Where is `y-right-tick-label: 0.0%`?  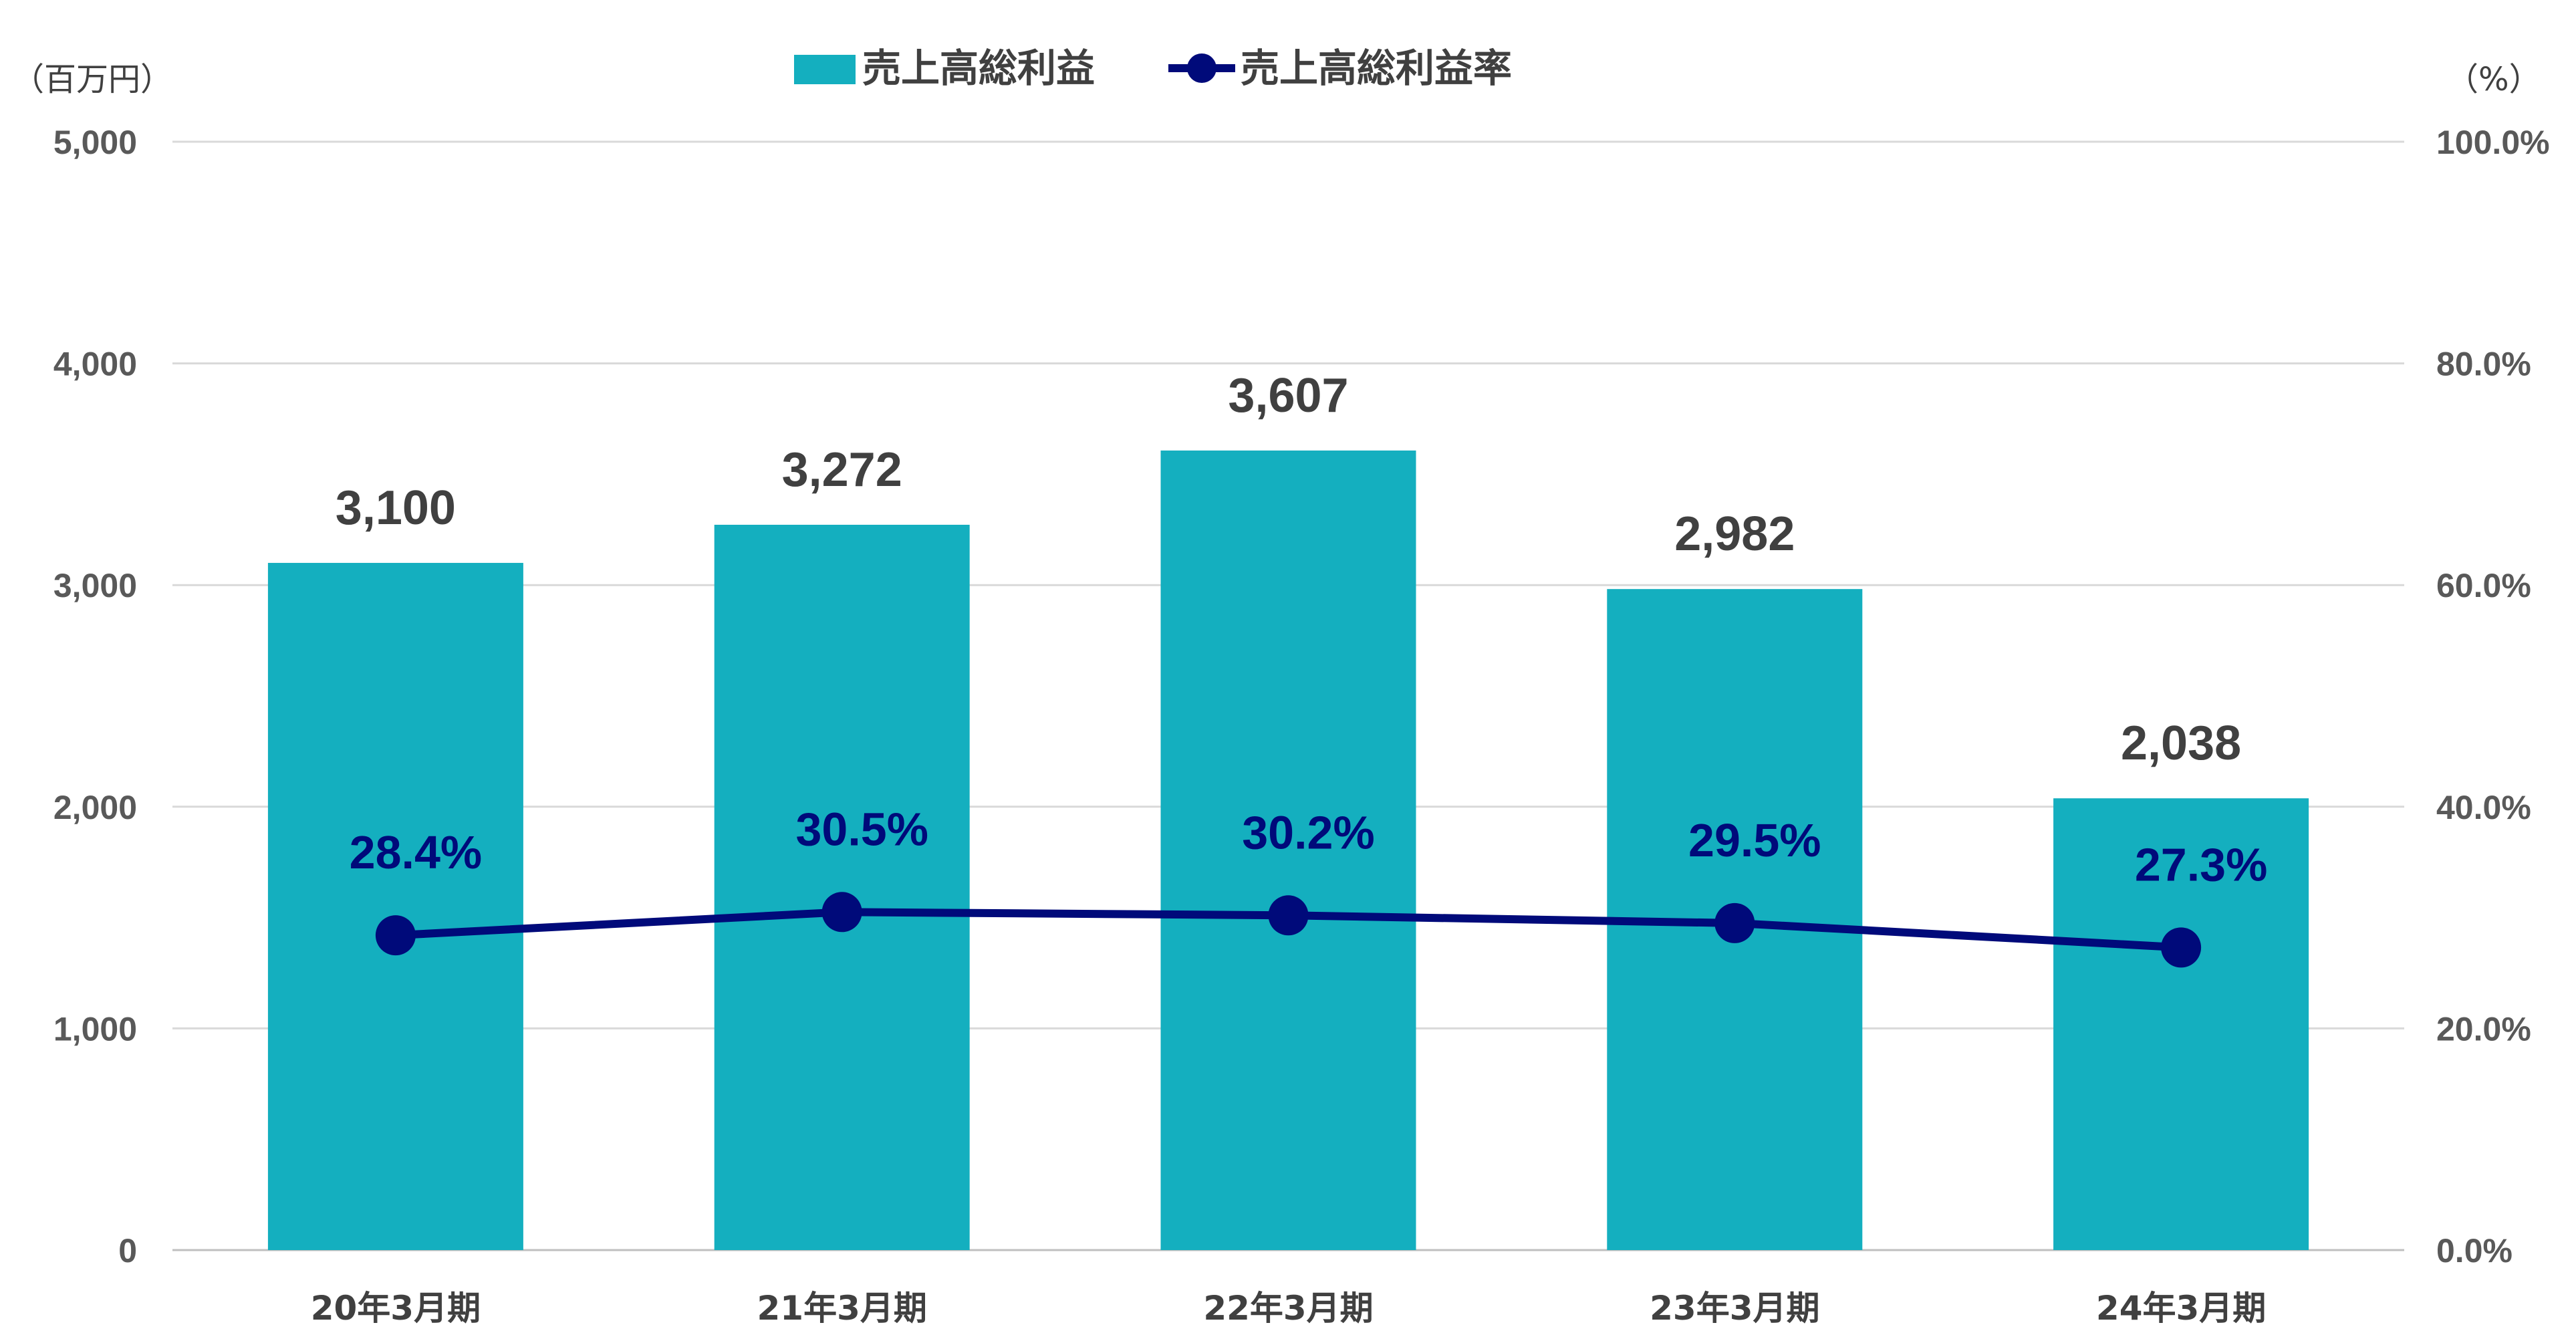 y-right-tick-label: 0.0% is located at coordinates (2474, 1250).